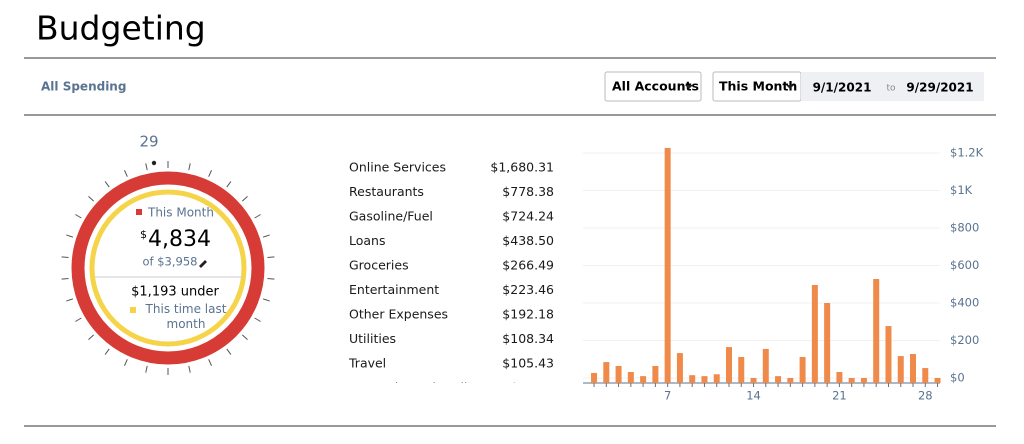  What do you see at coordinates (528, 363) in the screenshot?
I see `category-amount: $105.43` at bounding box center [528, 363].